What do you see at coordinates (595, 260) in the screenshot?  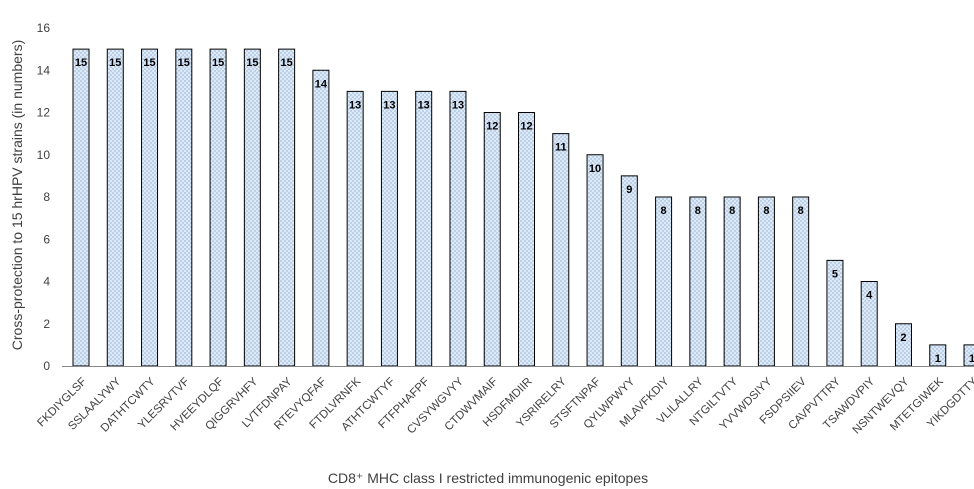 I see `bar-stsftnpaf` at bounding box center [595, 260].